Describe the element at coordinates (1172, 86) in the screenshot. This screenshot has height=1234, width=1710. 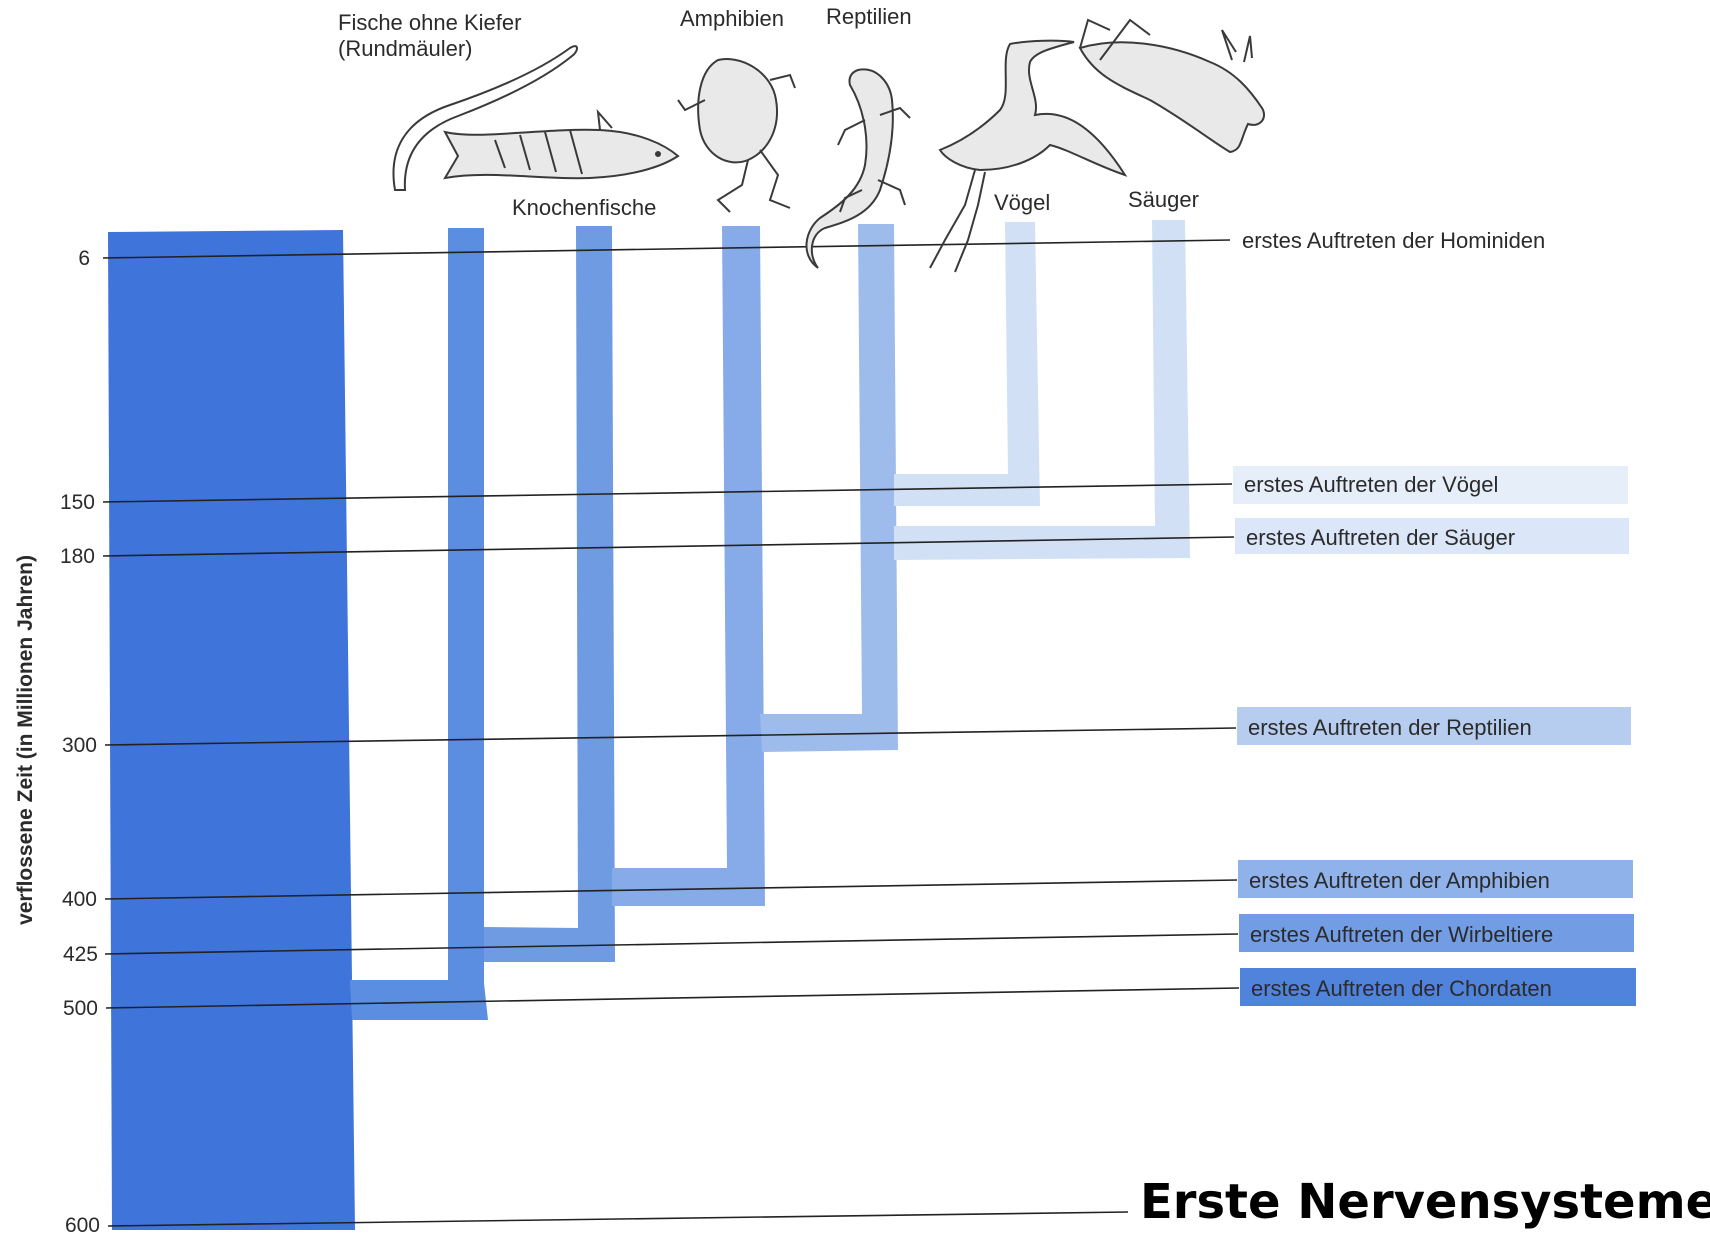
I see `rabbit-illustration` at that location.